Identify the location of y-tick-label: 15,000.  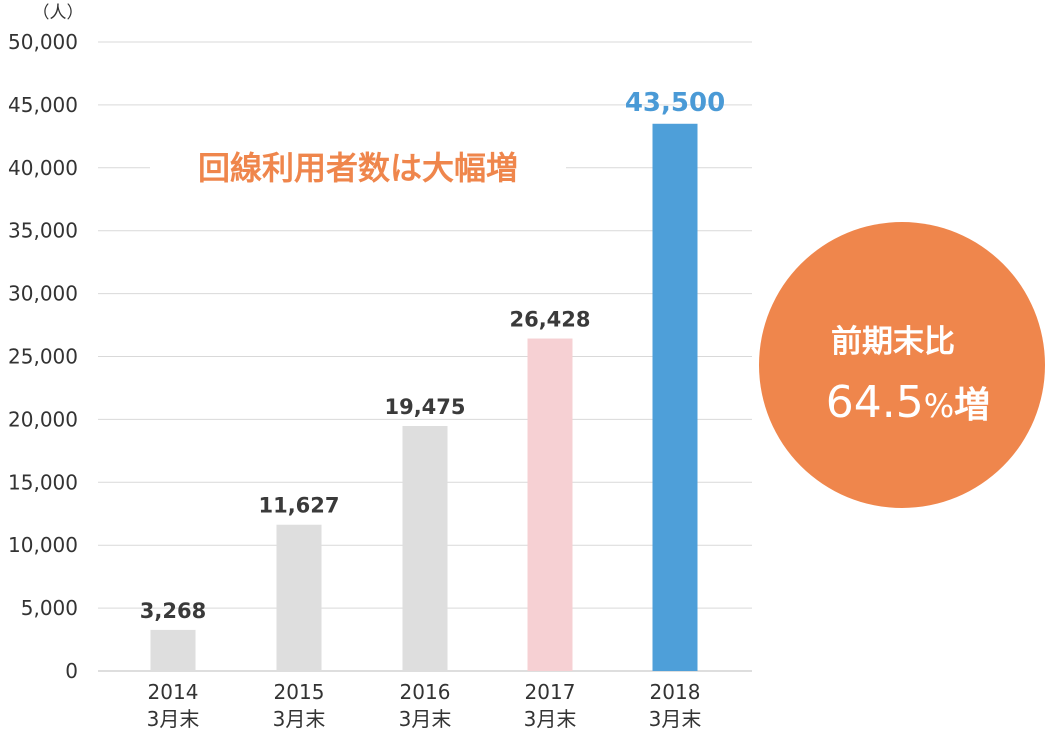
(43, 482).